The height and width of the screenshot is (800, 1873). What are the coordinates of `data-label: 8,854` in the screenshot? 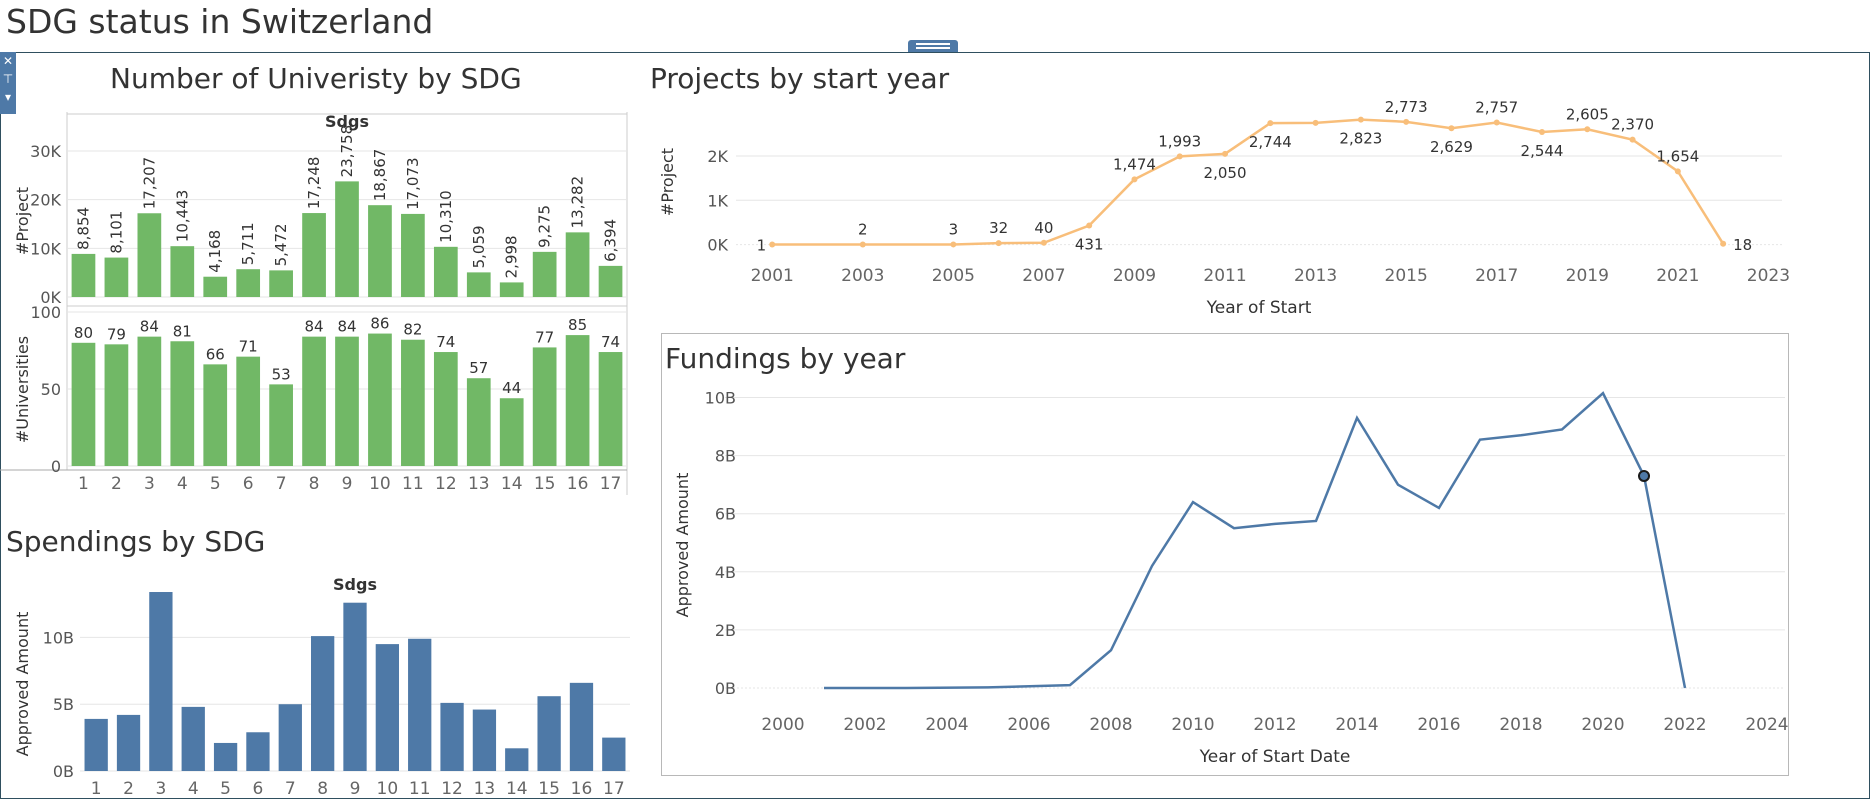 It's located at (83, 228).